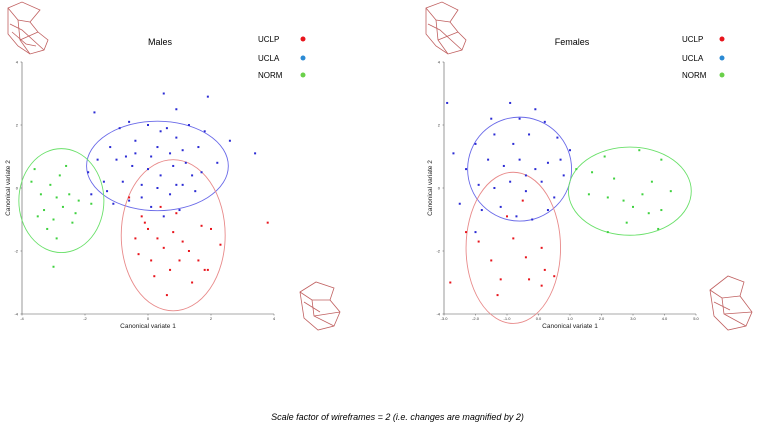  What do you see at coordinates (282, 57) in the screenshot?
I see `males-legend: UCLP UCLA NORM` at bounding box center [282, 57].